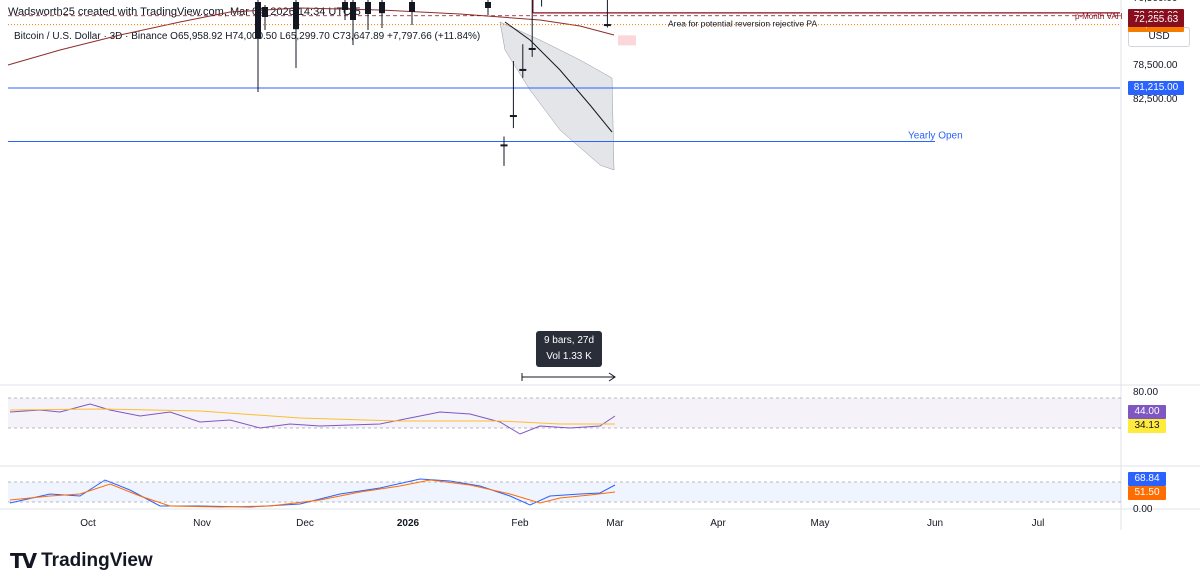 This screenshot has height=585, width=1200. I want to click on volatility-band, so click(557, 96).